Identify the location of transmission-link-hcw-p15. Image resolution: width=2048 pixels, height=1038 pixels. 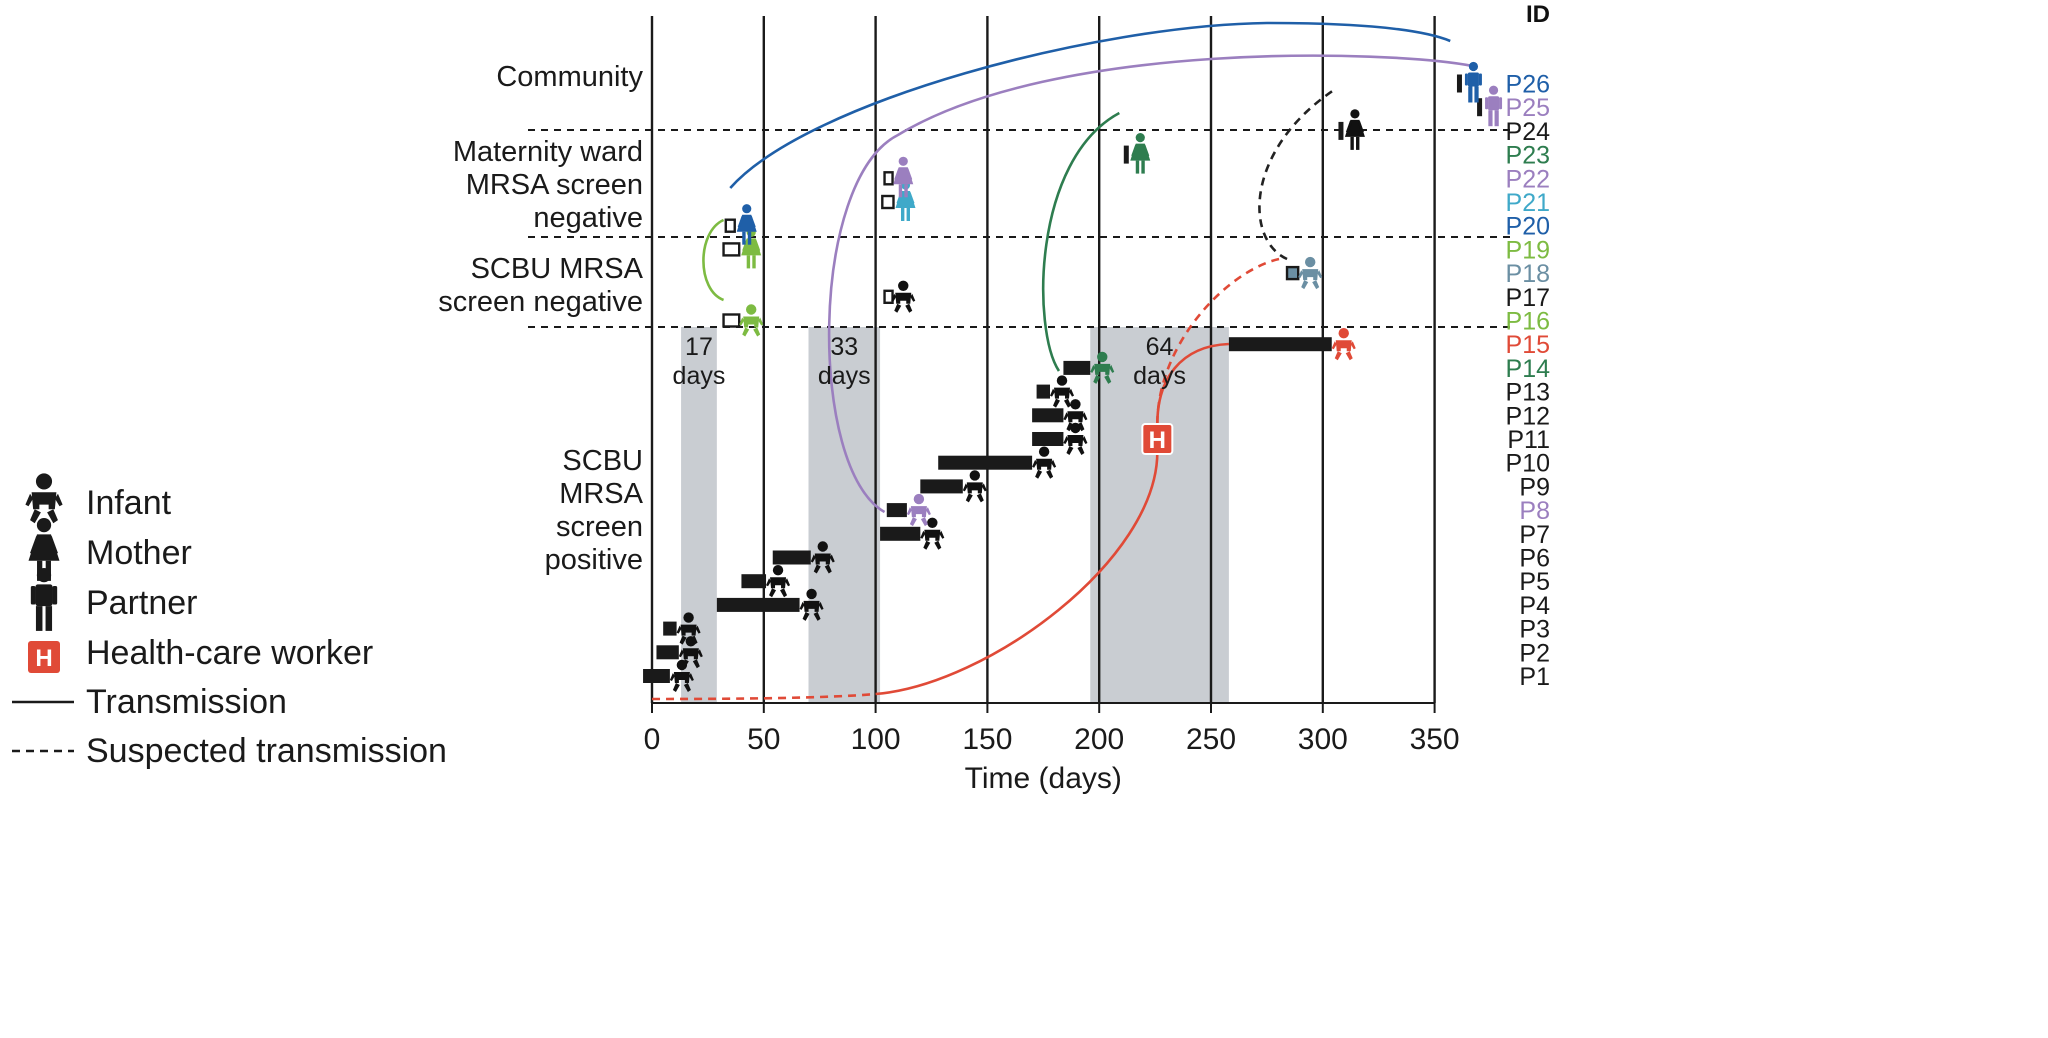
(1017, 573).